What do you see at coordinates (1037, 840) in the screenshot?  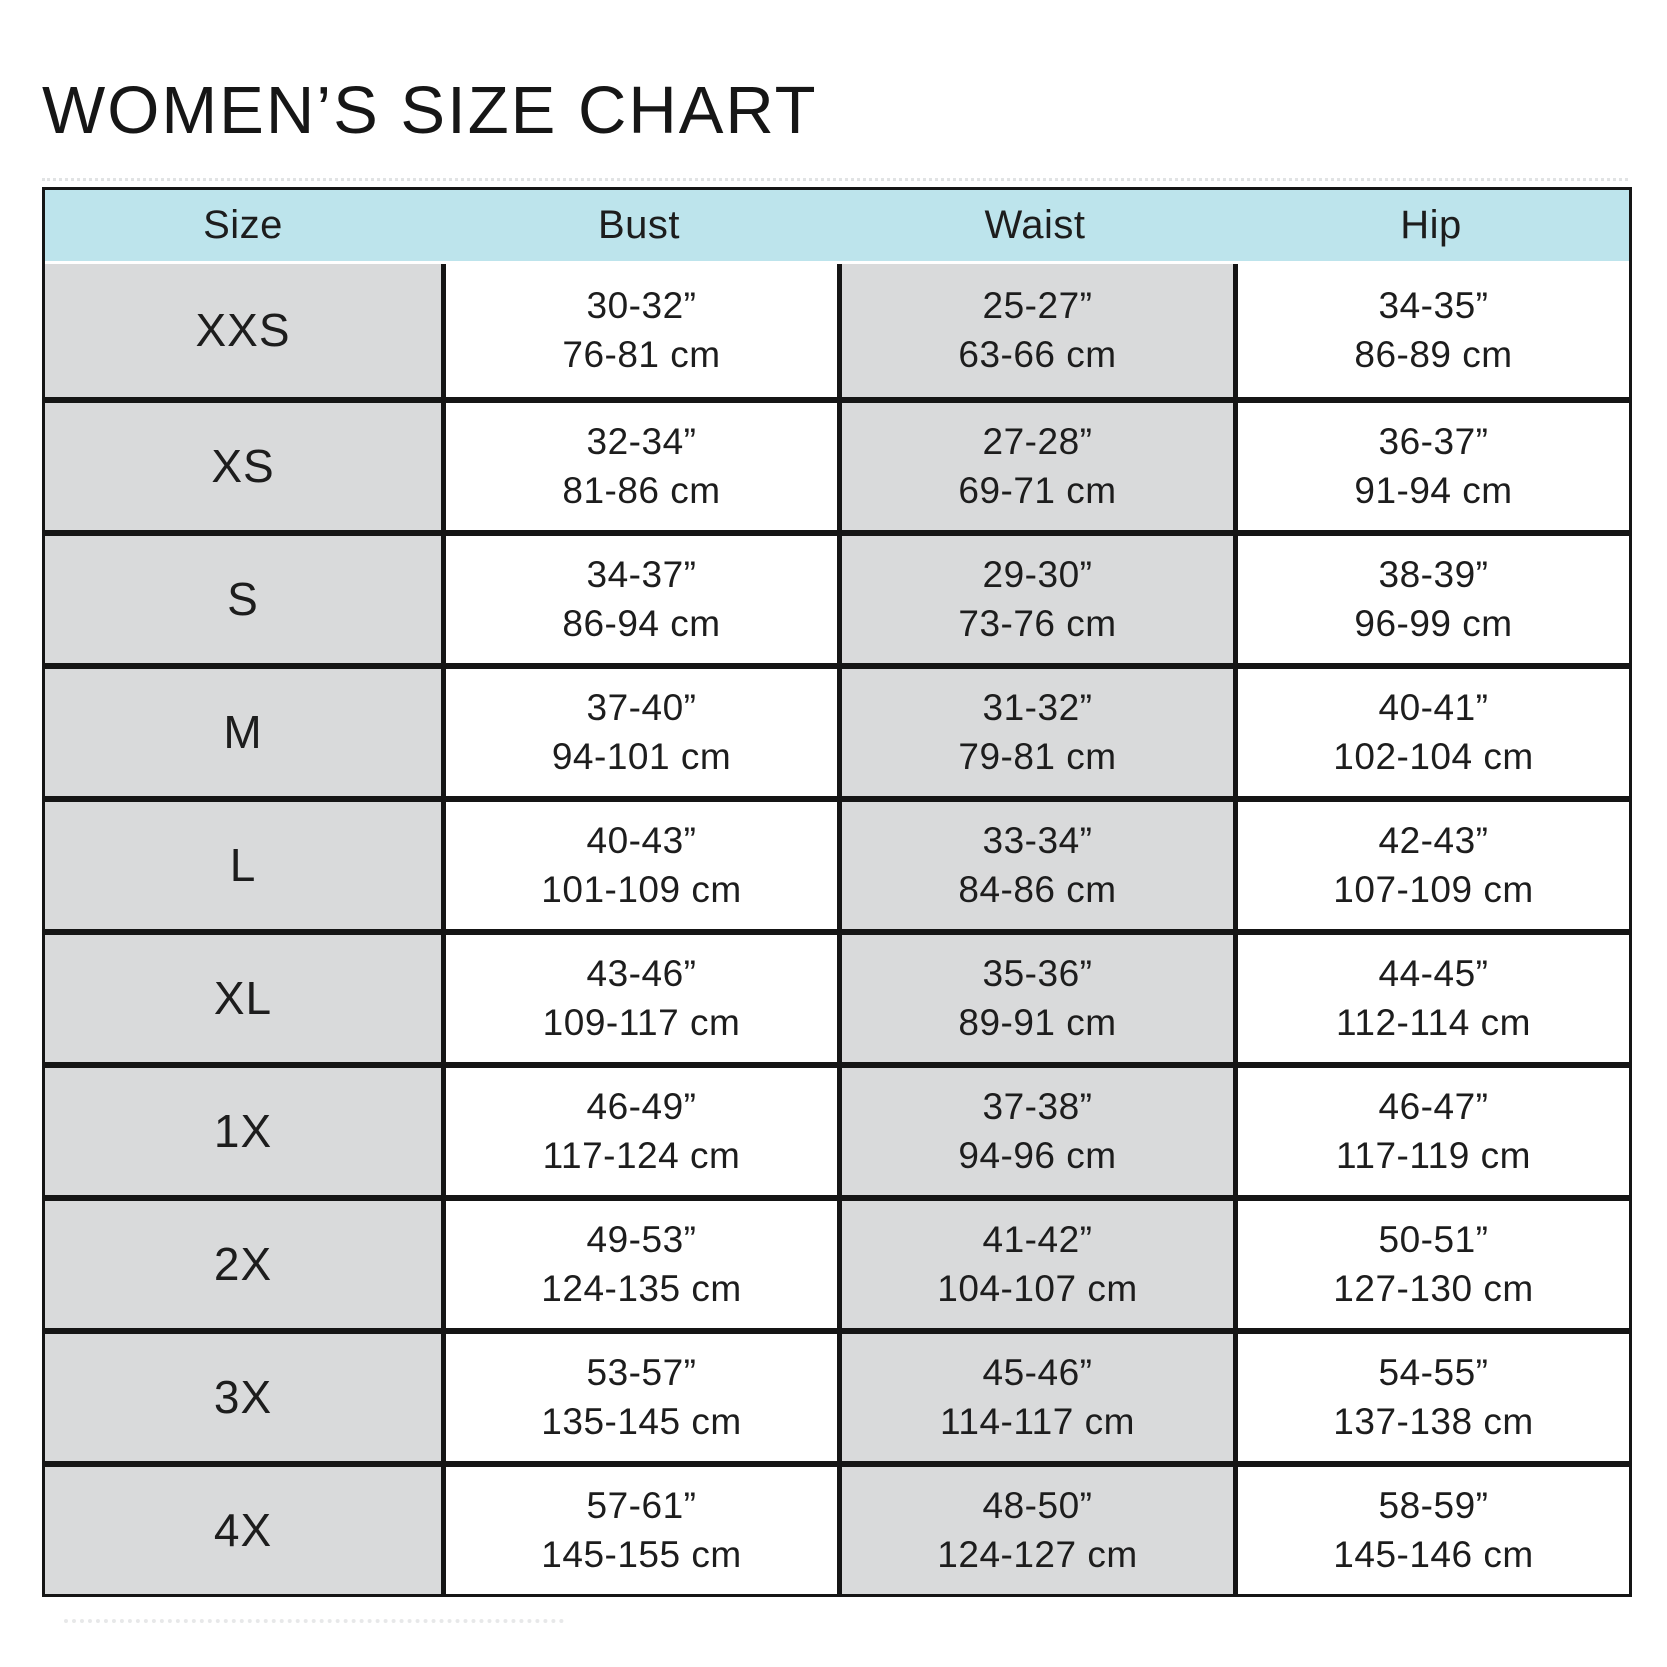 I see `inches-value: 33-34”` at bounding box center [1037, 840].